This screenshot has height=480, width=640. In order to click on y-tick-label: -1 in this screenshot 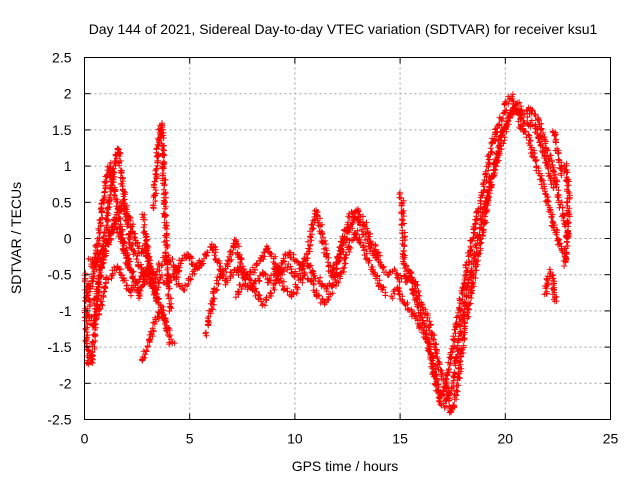, I will do `click(65, 311)`.